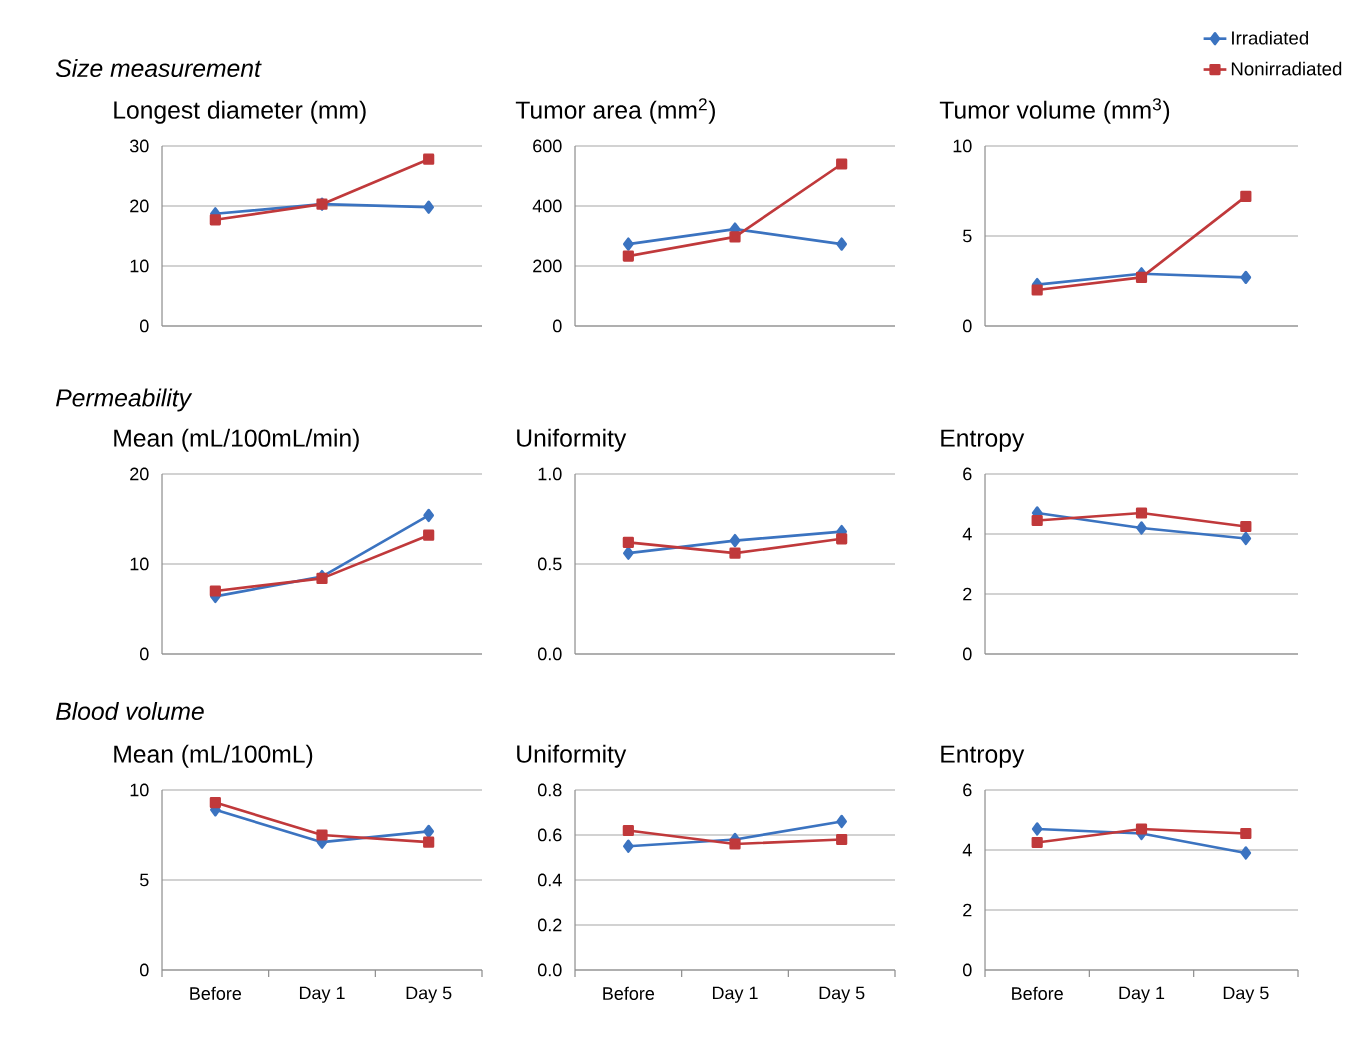 Image resolution: width=1359 pixels, height=1048 pixels. Describe the element at coordinates (139, 146) in the screenshot. I see `y-tick-label: 30` at that location.